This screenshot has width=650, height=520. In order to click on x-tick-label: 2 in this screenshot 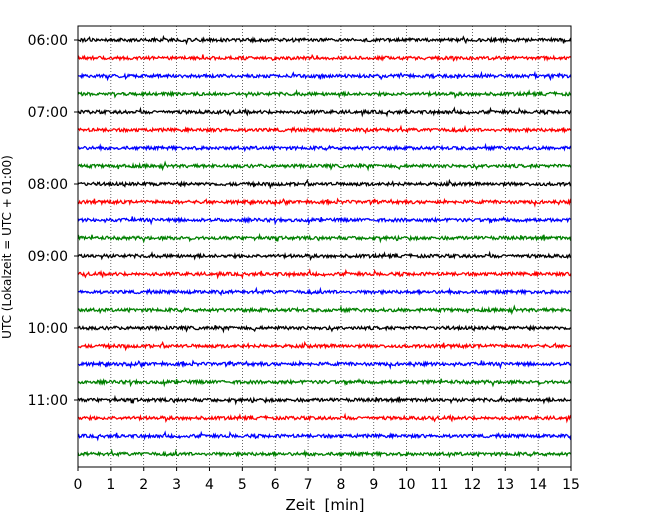, I will do `click(143, 485)`.